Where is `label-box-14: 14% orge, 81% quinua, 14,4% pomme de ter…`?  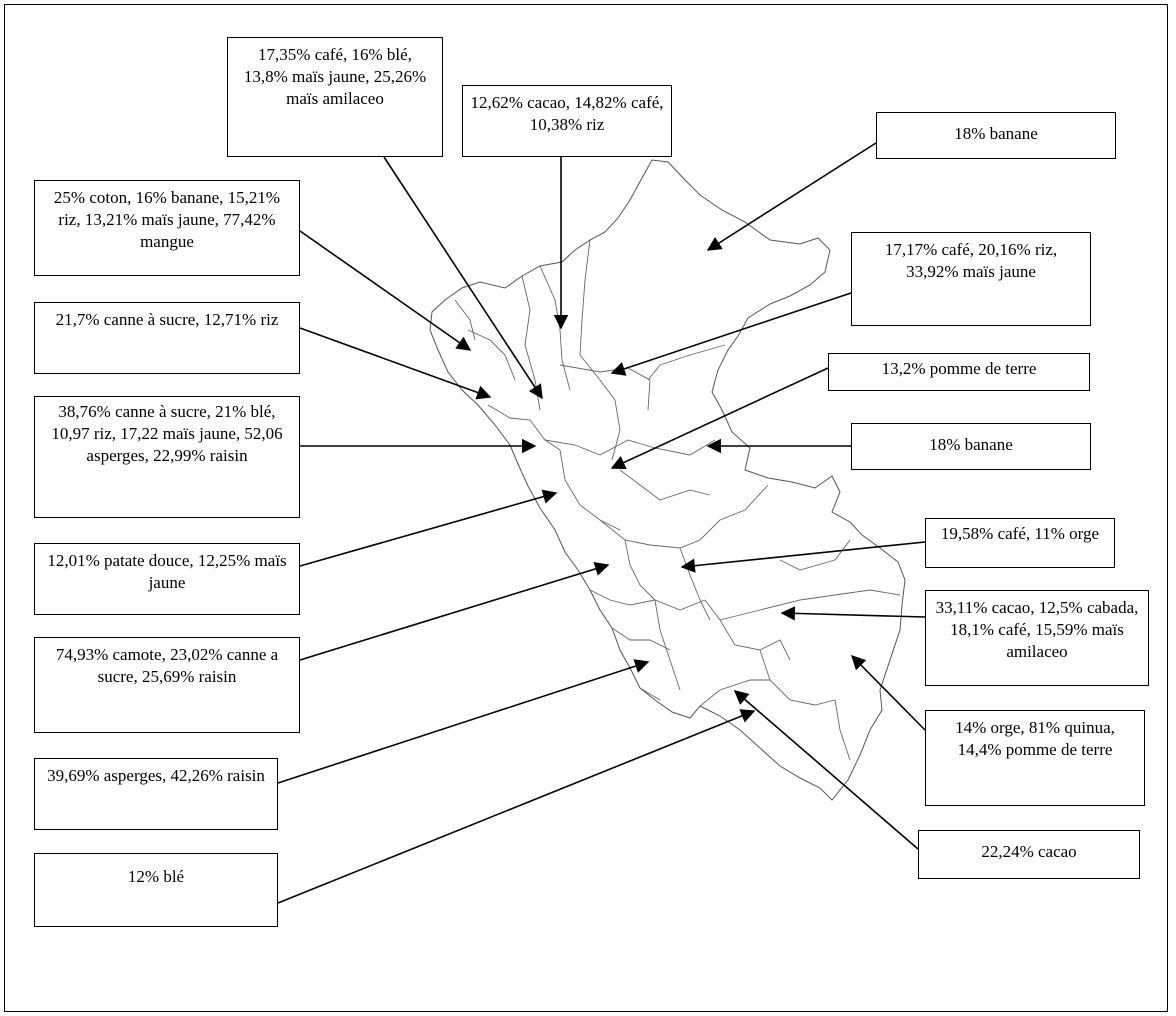
label-box-14: 14% orge, 81% quinua, 14,4% pomme de ter… is located at coordinates (1035, 758).